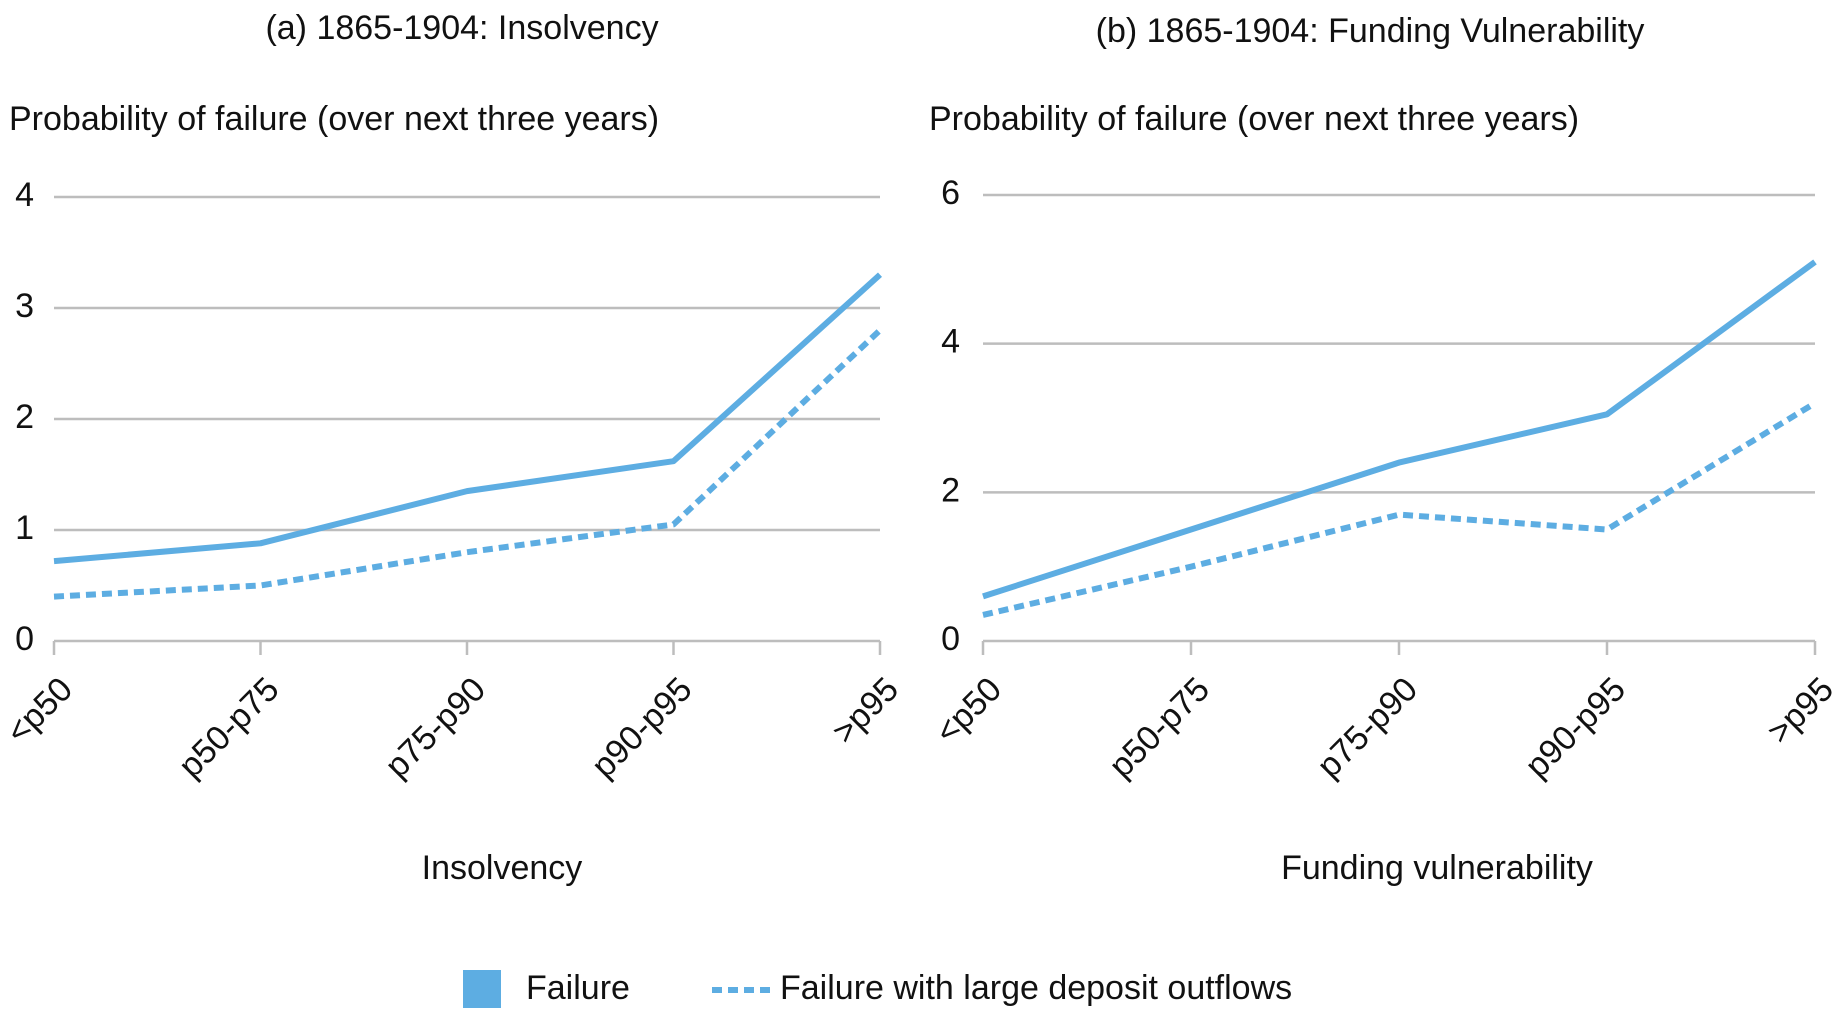 The height and width of the screenshot is (1020, 1840). Describe the element at coordinates (1437, 868) in the screenshot. I see `x-axis-label: Funding vulnerability` at that location.